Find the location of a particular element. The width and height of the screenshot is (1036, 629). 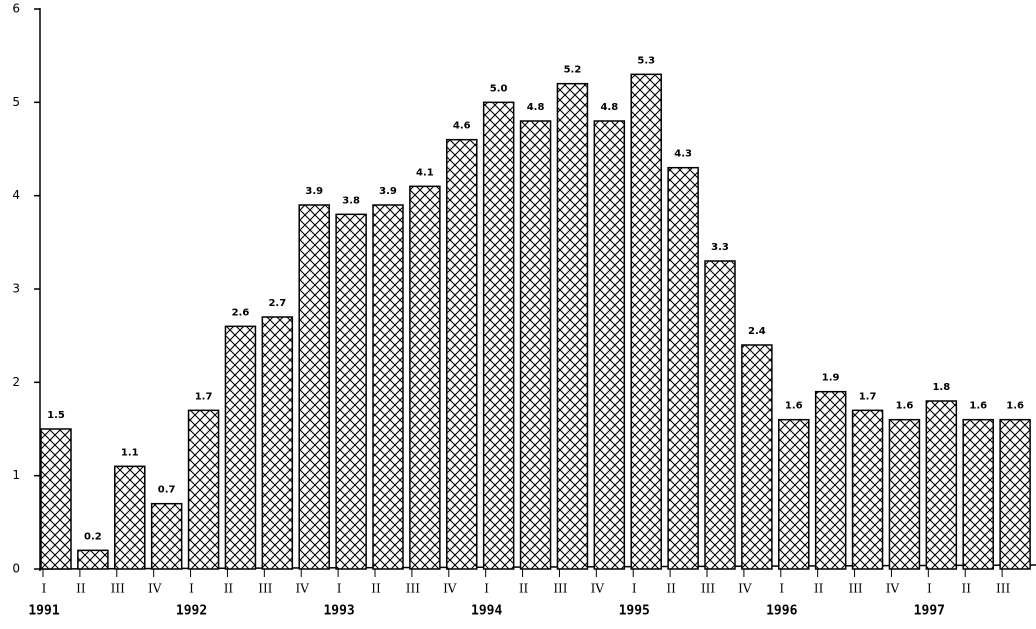

y-tick-label: 2 is located at coordinates (16, 382).